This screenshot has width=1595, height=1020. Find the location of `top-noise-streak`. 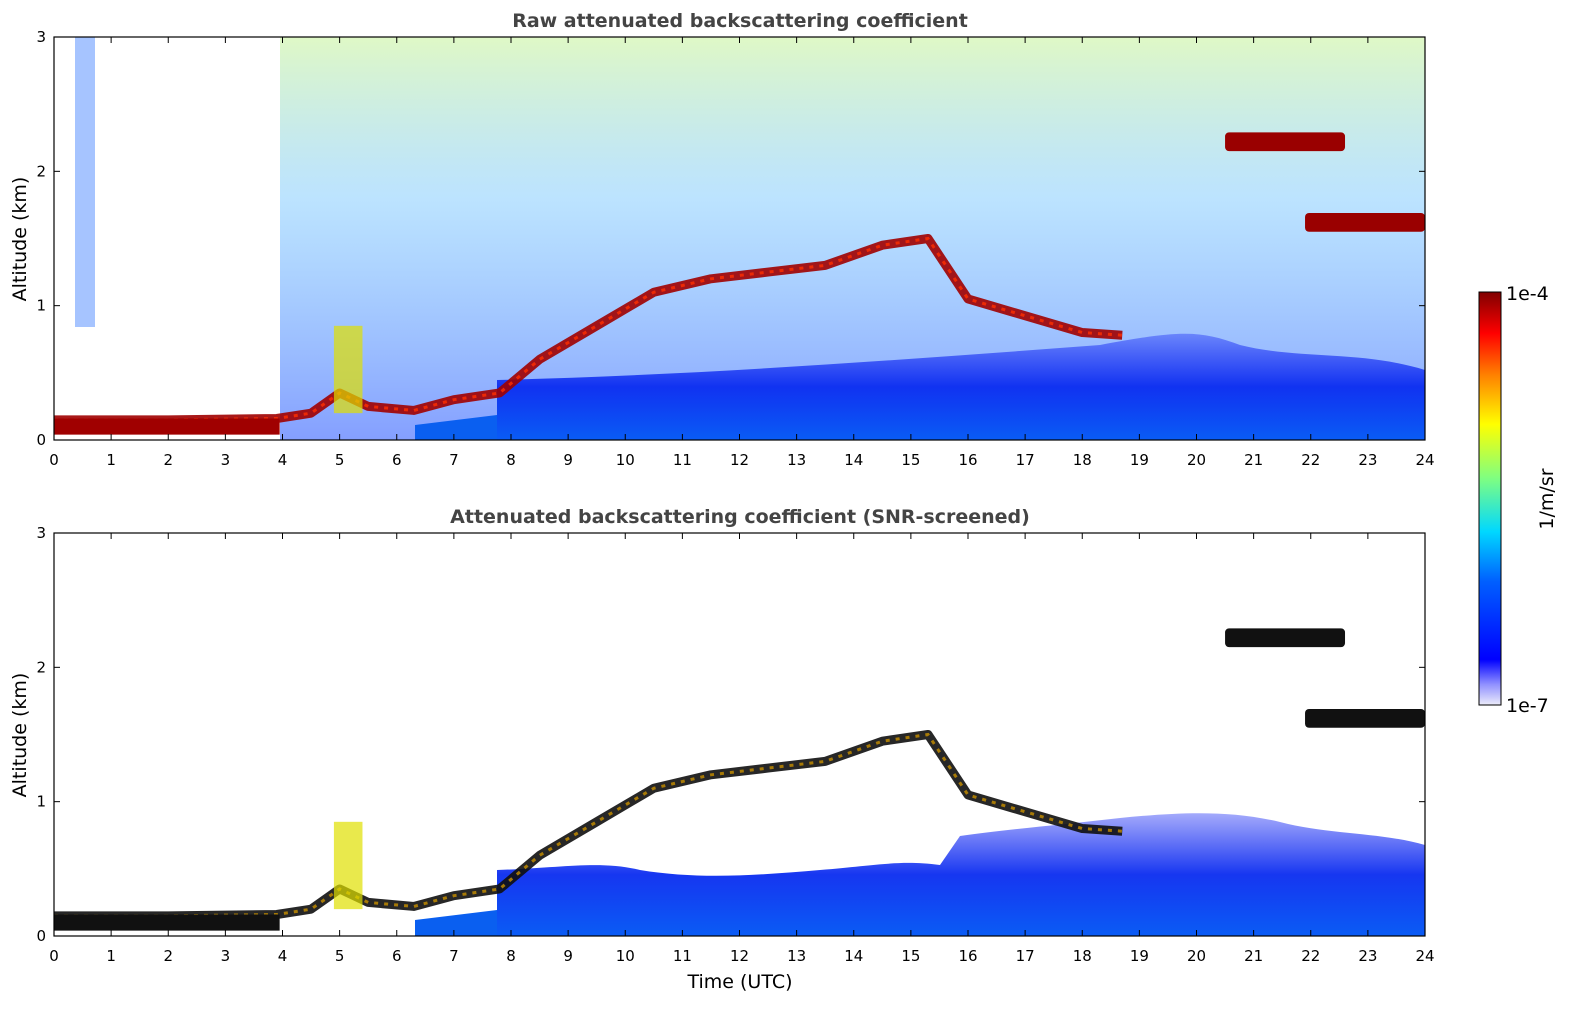

top-noise-streak is located at coordinates (85, 182).